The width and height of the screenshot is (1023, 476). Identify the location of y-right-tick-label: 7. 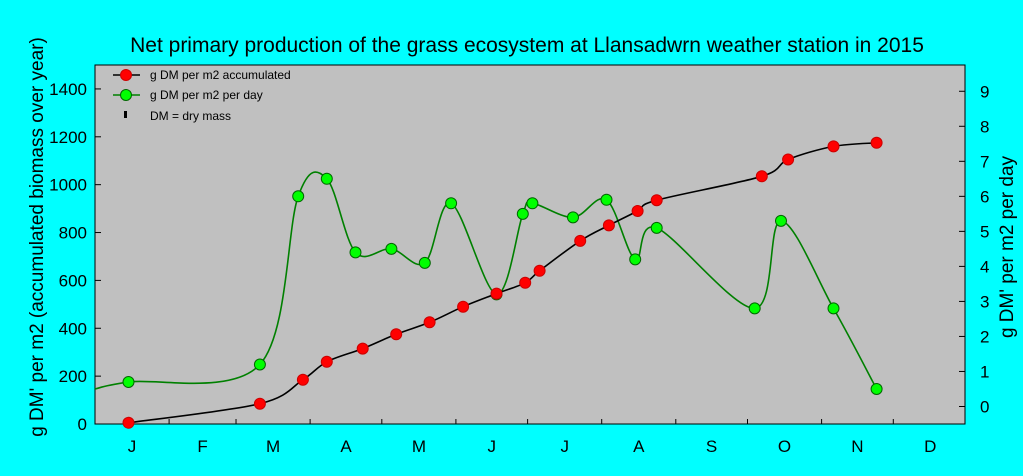
(984, 161).